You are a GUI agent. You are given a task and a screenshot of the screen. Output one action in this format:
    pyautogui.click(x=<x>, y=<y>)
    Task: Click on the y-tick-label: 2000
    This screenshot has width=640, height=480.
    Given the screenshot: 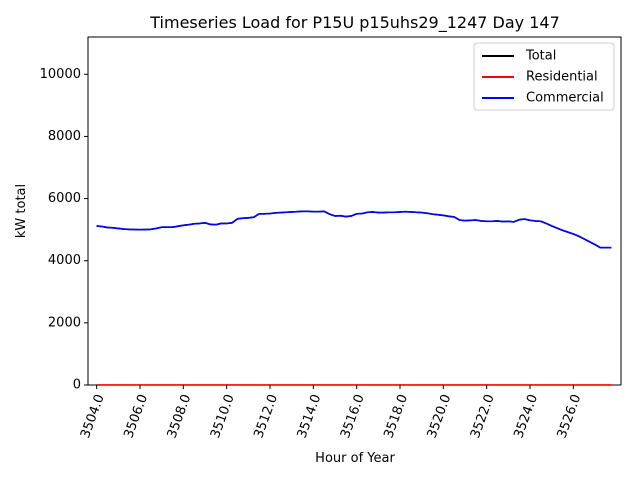 What is the action you would take?
    pyautogui.click(x=64, y=322)
    